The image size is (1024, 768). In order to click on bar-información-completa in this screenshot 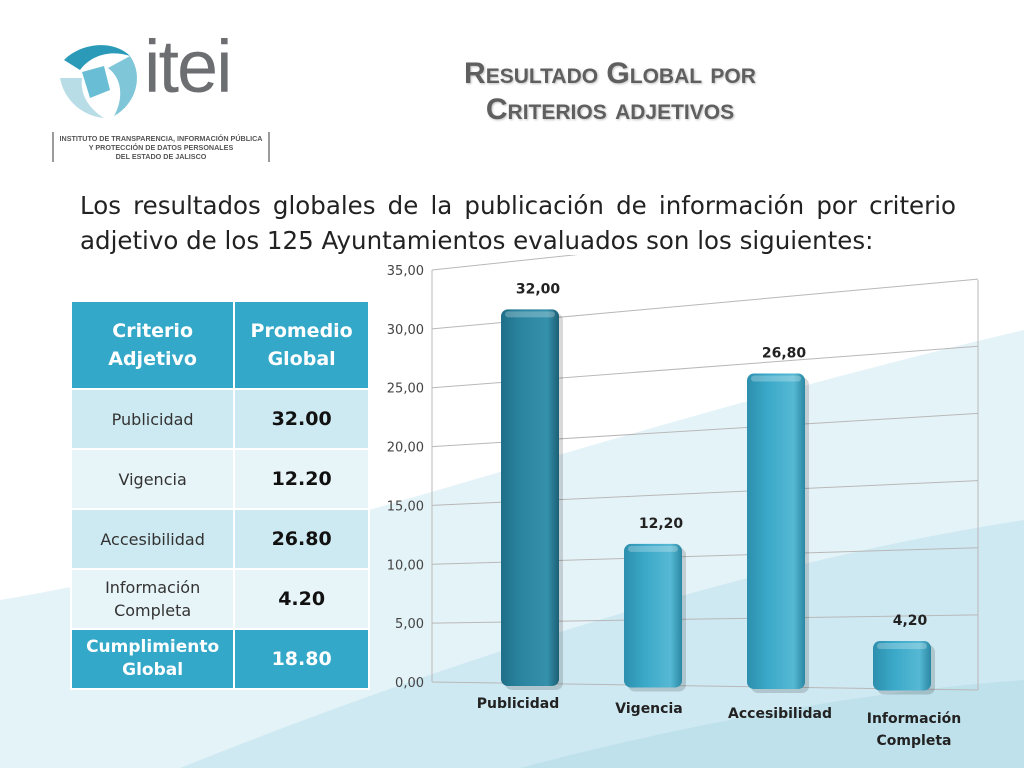, I will do `click(902, 666)`.